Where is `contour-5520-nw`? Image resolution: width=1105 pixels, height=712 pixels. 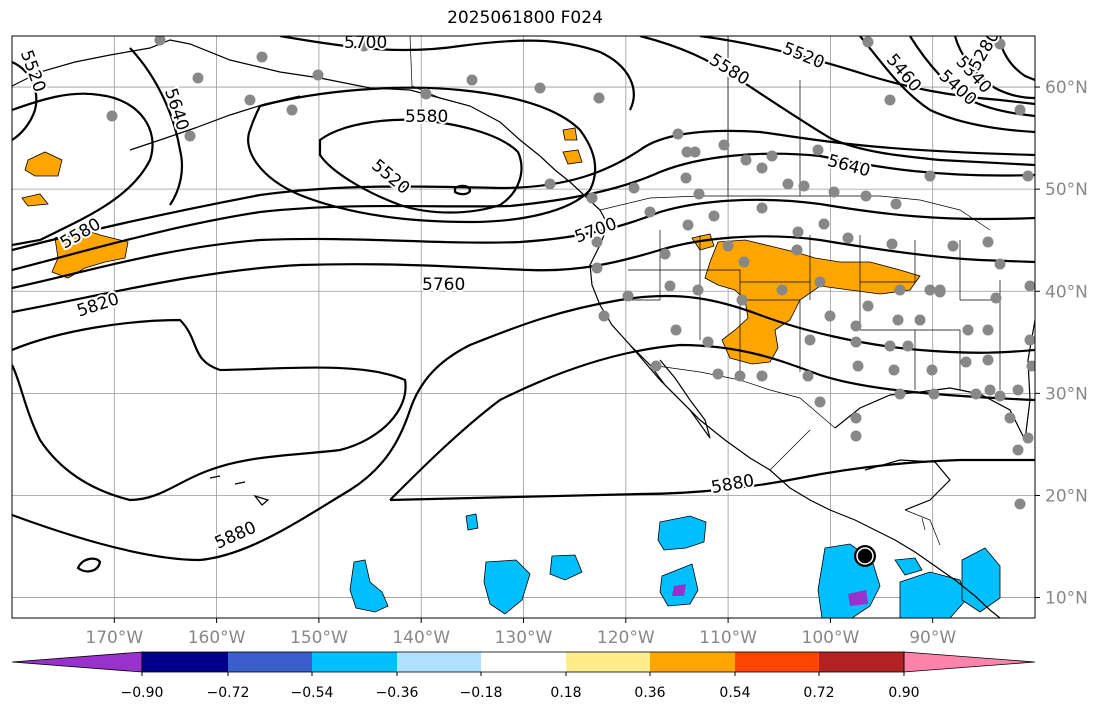 contour-5520-nw is located at coordinates (25, 100).